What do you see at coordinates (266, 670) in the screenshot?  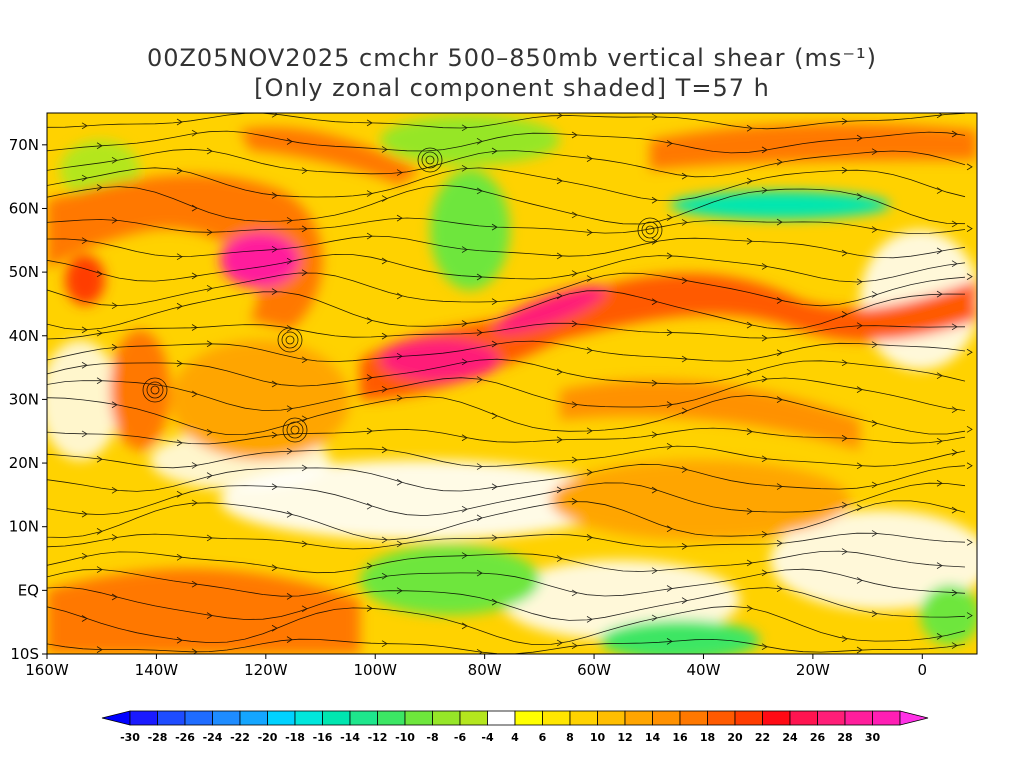 I see `lon-tick-label: 120W` at bounding box center [266, 670].